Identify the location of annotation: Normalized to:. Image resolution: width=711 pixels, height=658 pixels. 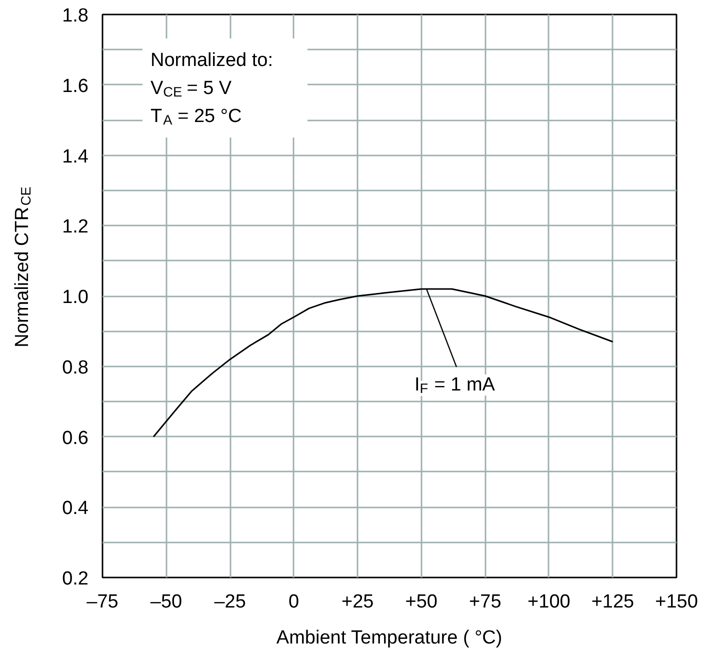
(211, 60).